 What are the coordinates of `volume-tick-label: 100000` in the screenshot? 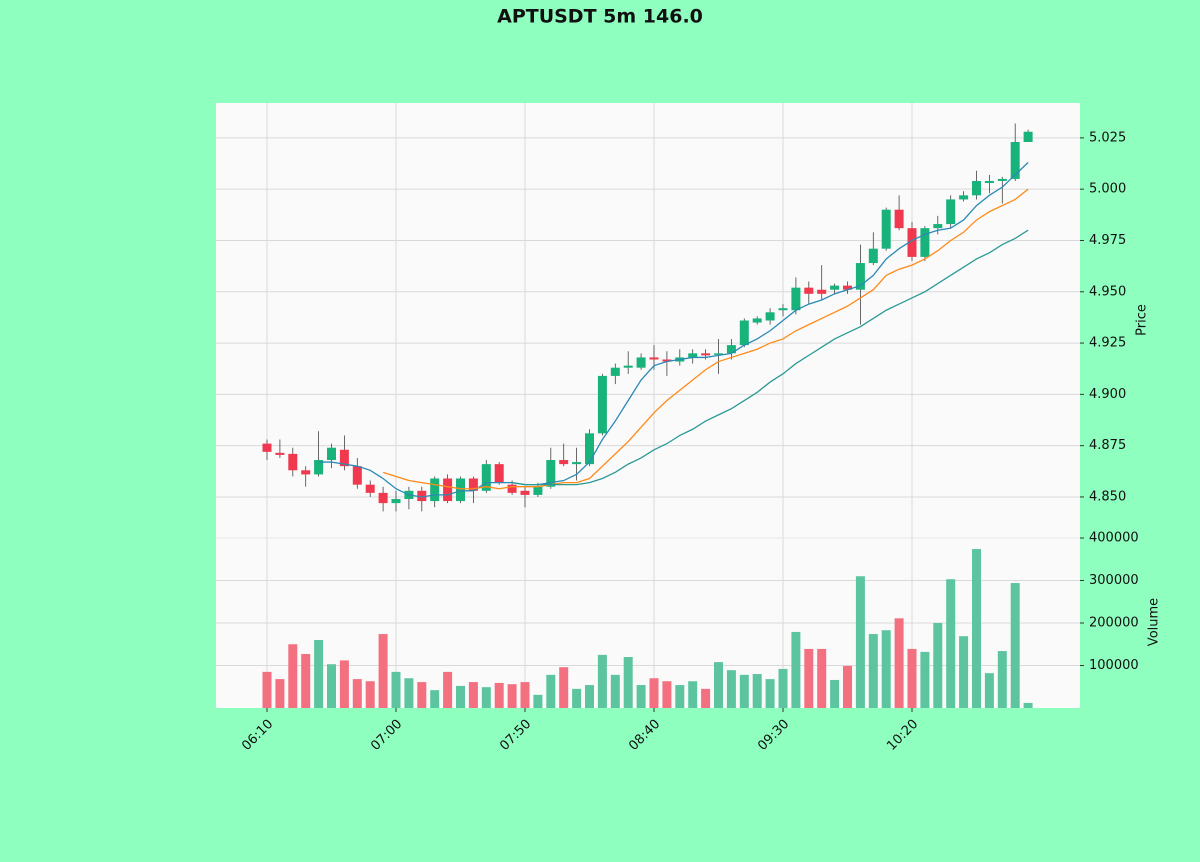 It's located at (1114, 665).